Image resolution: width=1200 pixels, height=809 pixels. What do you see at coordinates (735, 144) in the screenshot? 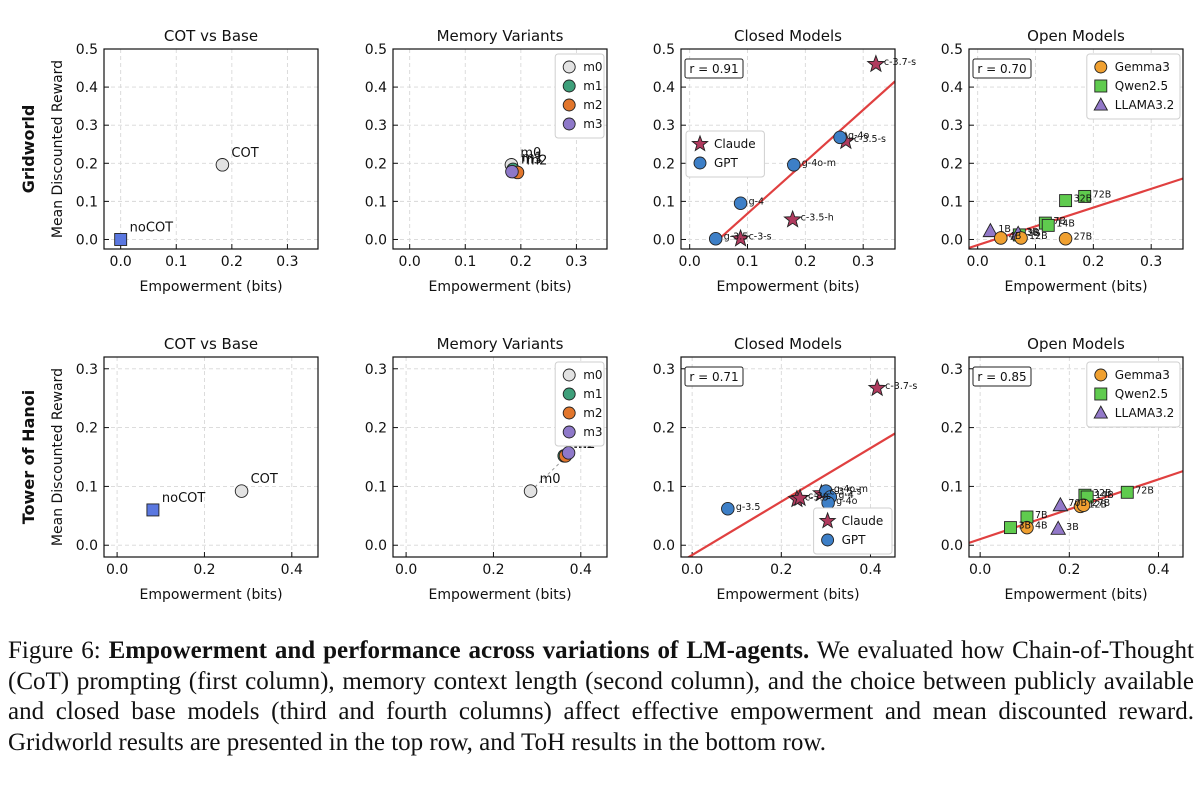
I see `legend-label: Claude` at bounding box center [735, 144].